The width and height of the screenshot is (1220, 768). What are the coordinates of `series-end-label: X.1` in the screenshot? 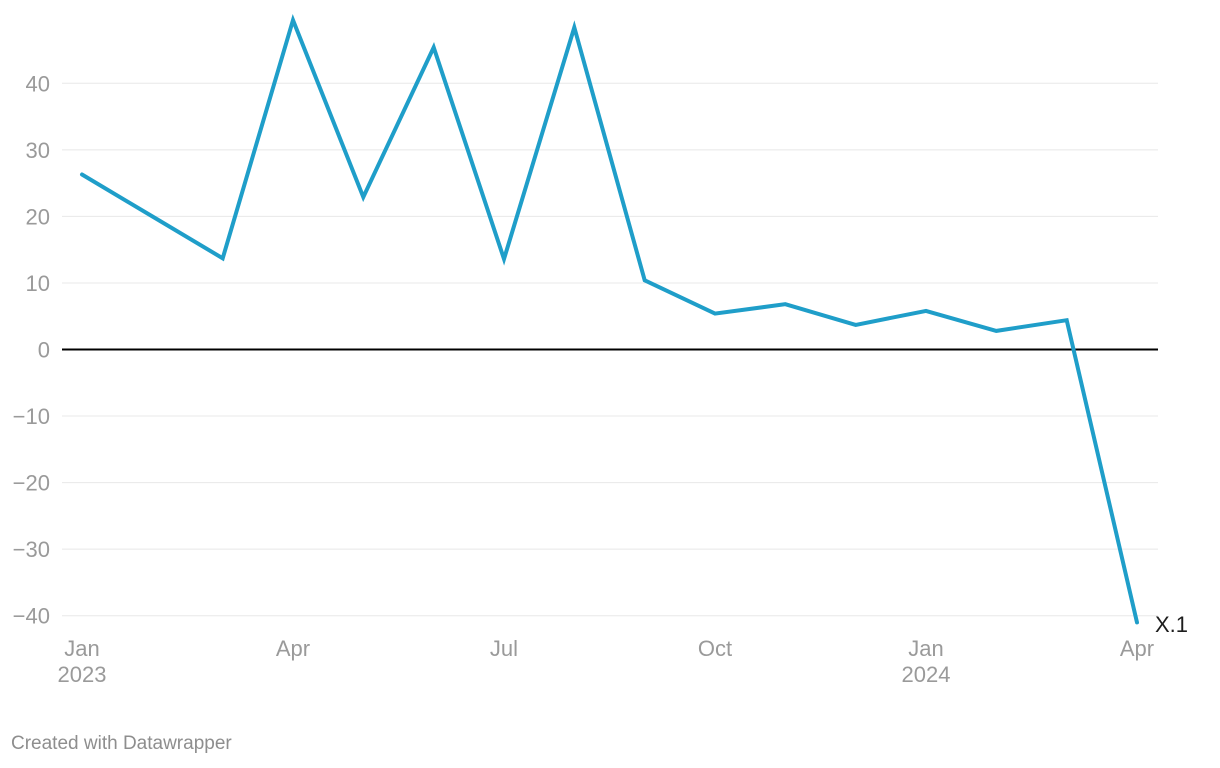 It's located at (1172, 624).